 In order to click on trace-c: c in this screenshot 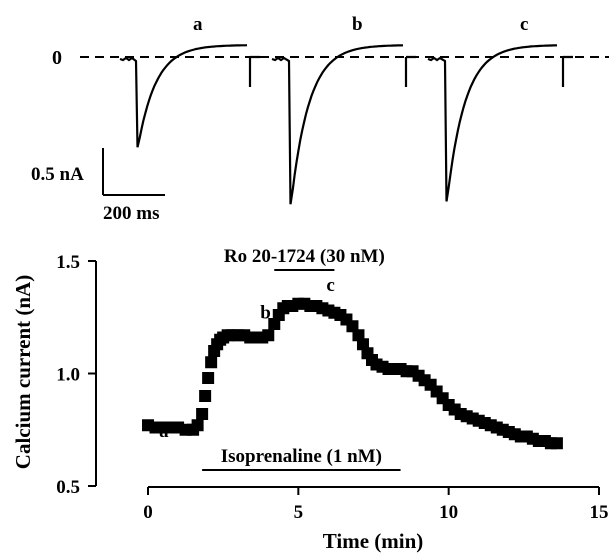, I will do `click(500, 108)`.